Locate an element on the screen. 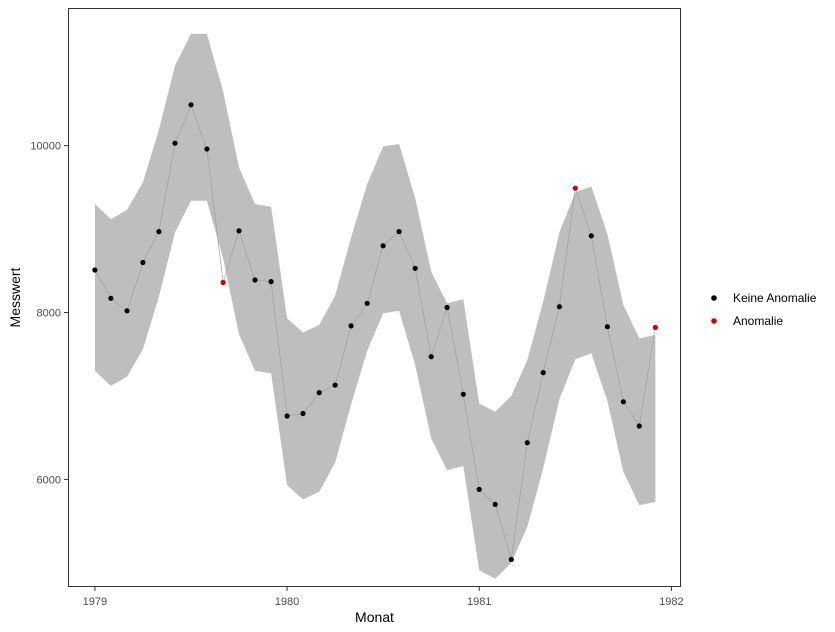 The height and width of the screenshot is (632, 835). y-axis-title: Messwert is located at coordinates (15, 297).